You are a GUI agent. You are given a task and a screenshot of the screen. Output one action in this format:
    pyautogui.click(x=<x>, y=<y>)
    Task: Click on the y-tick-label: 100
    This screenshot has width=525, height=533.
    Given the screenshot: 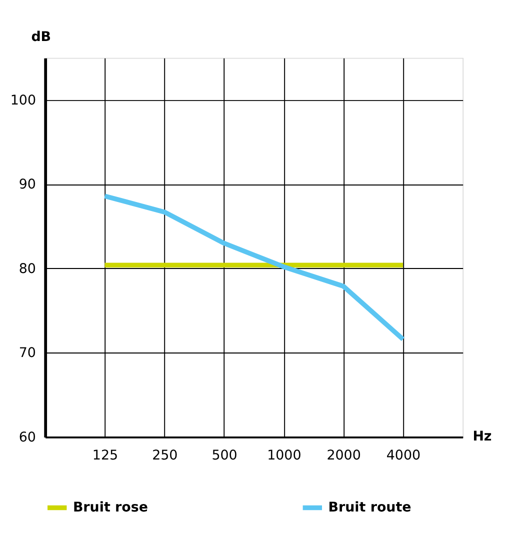 What is the action you would take?
    pyautogui.click(x=23, y=100)
    